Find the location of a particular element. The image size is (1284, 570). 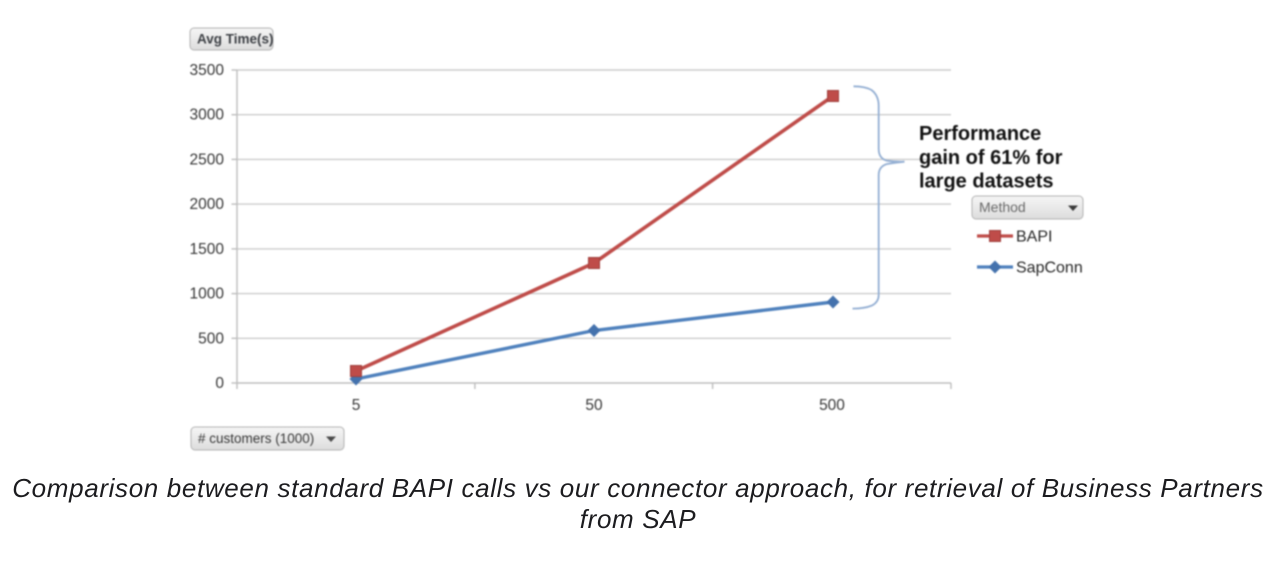

svg-text: 2500 is located at coordinates (207, 159).